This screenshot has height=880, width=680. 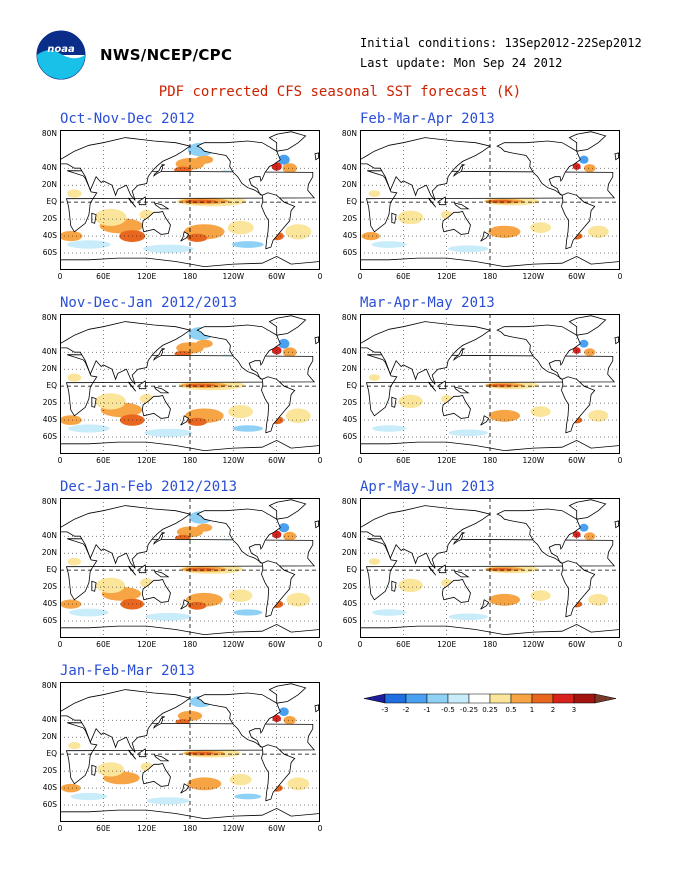 What do you see at coordinates (166, 55) in the screenshot?
I see `agency-name: NWS/NCEP/CPC` at bounding box center [166, 55].